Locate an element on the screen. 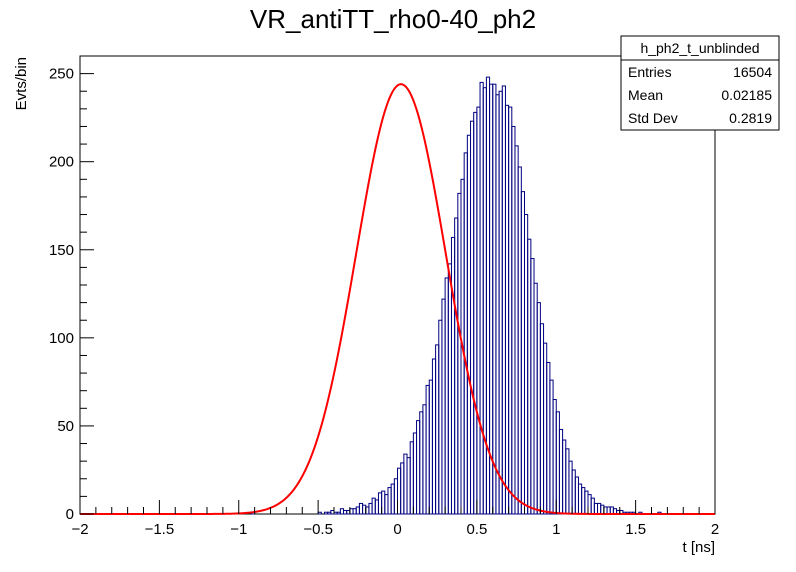 The width and height of the screenshot is (796, 572). x-tick-label: 0 is located at coordinates (397, 529).